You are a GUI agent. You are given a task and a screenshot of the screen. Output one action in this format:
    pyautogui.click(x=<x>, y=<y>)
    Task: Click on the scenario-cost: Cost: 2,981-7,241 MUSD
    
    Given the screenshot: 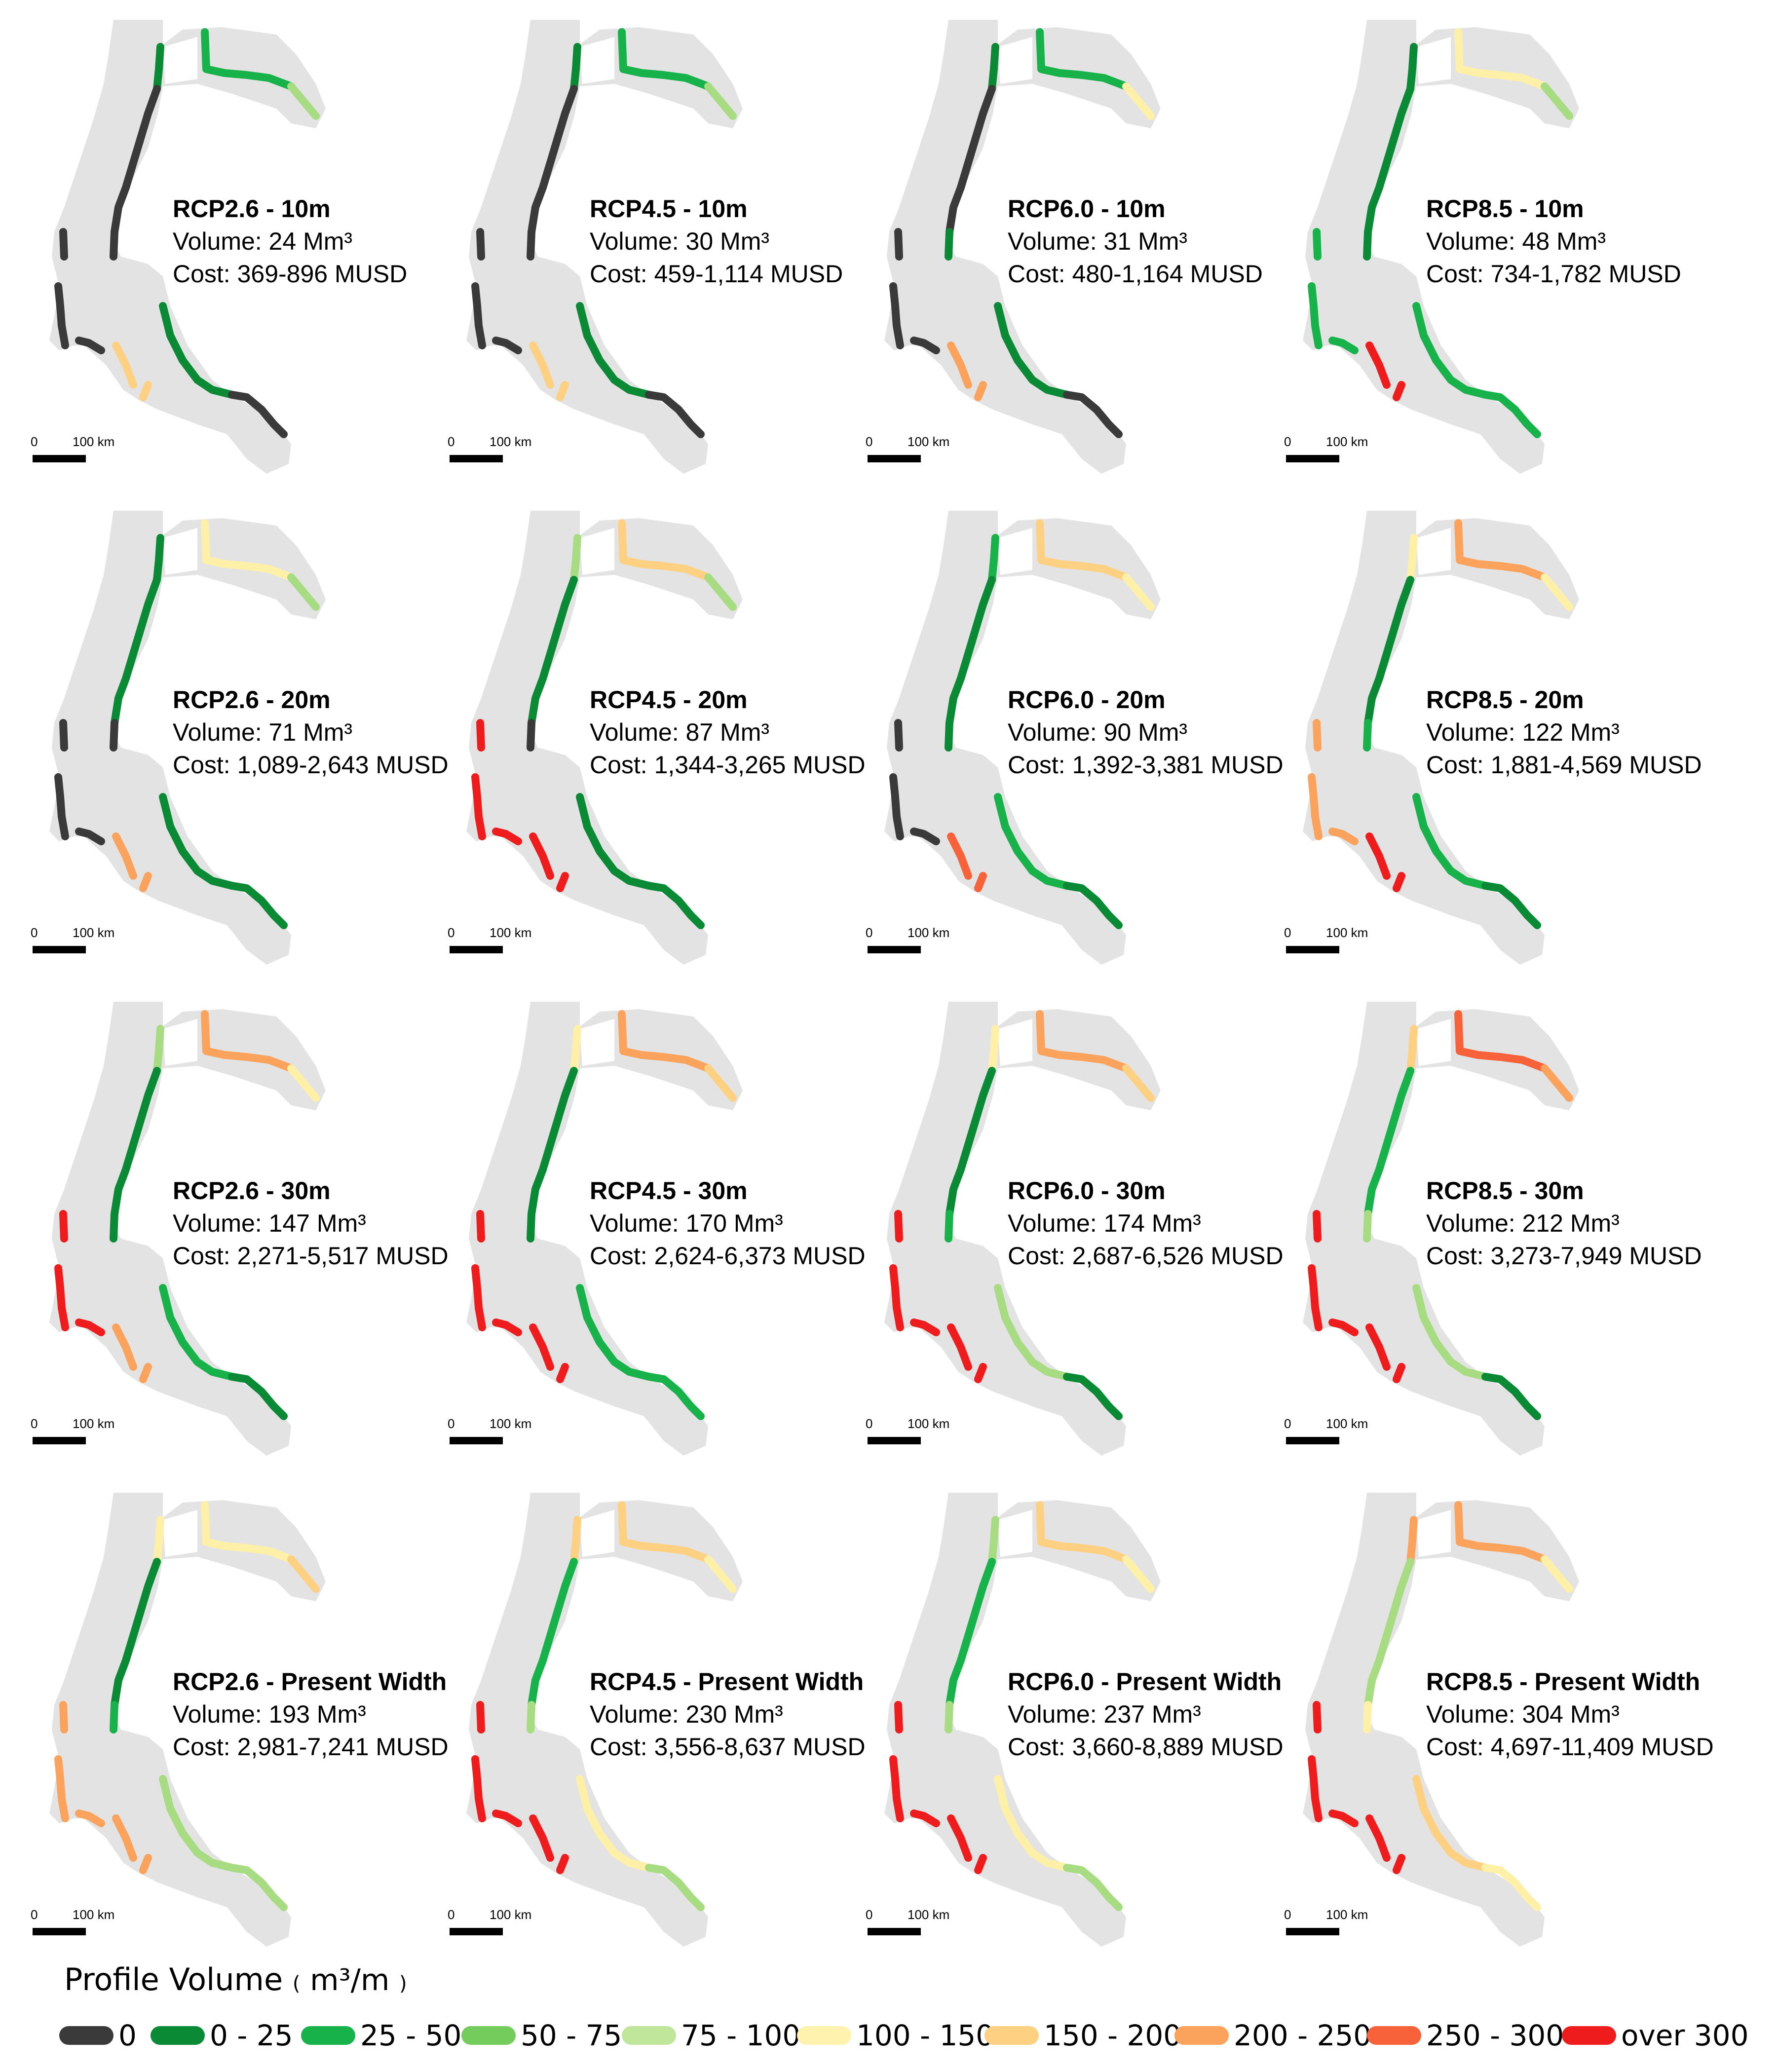 What is the action you would take?
    pyautogui.click(x=311, y=1747)
    